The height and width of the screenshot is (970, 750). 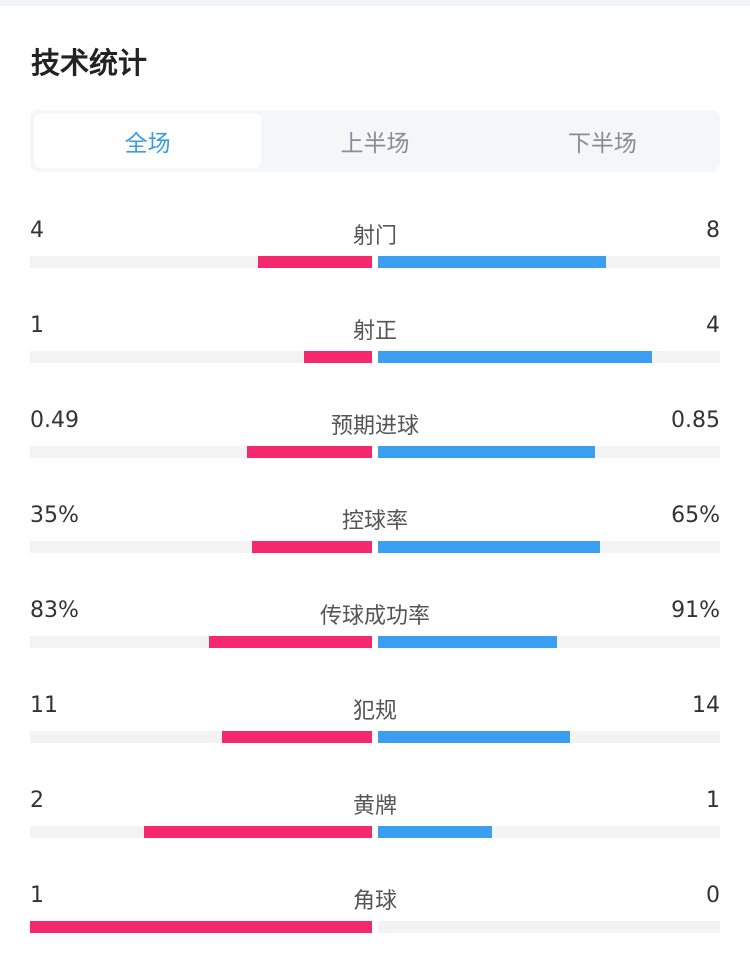 What do you see at coordinates (713, 230) in the screenshot?
I see `away-value: 8` at bounding box center [713, 230].